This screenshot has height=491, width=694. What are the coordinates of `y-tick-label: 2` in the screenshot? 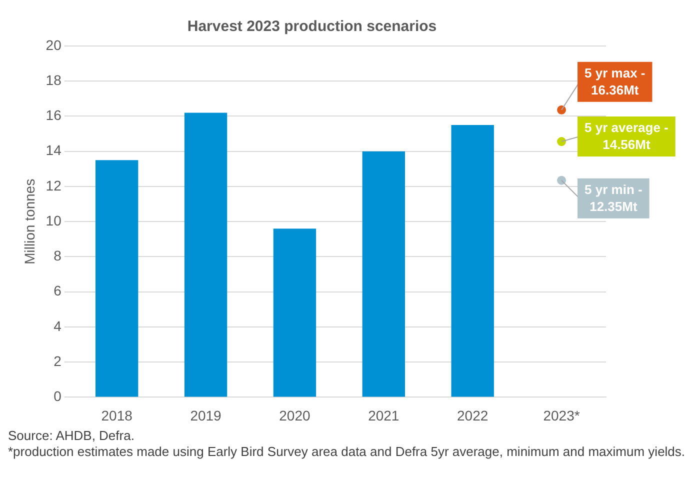 It's located at (58, 360).